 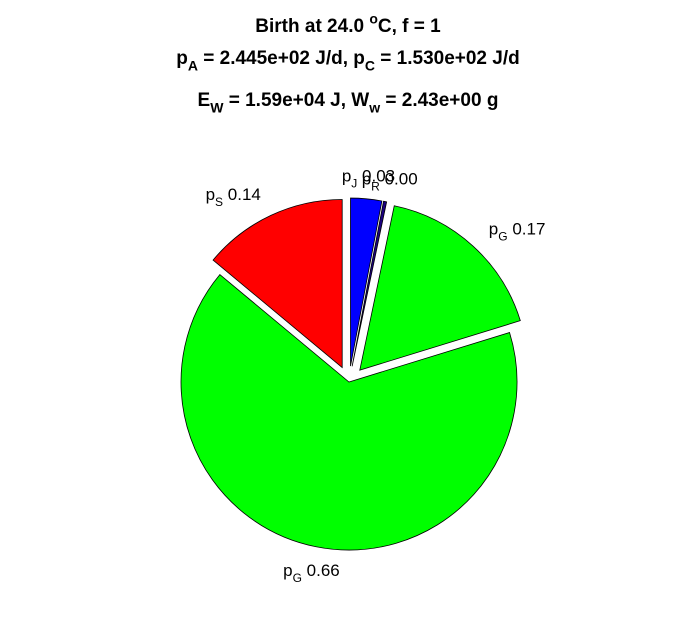 I want to click on slice-category: pJ​, so click(x=349, y=178).